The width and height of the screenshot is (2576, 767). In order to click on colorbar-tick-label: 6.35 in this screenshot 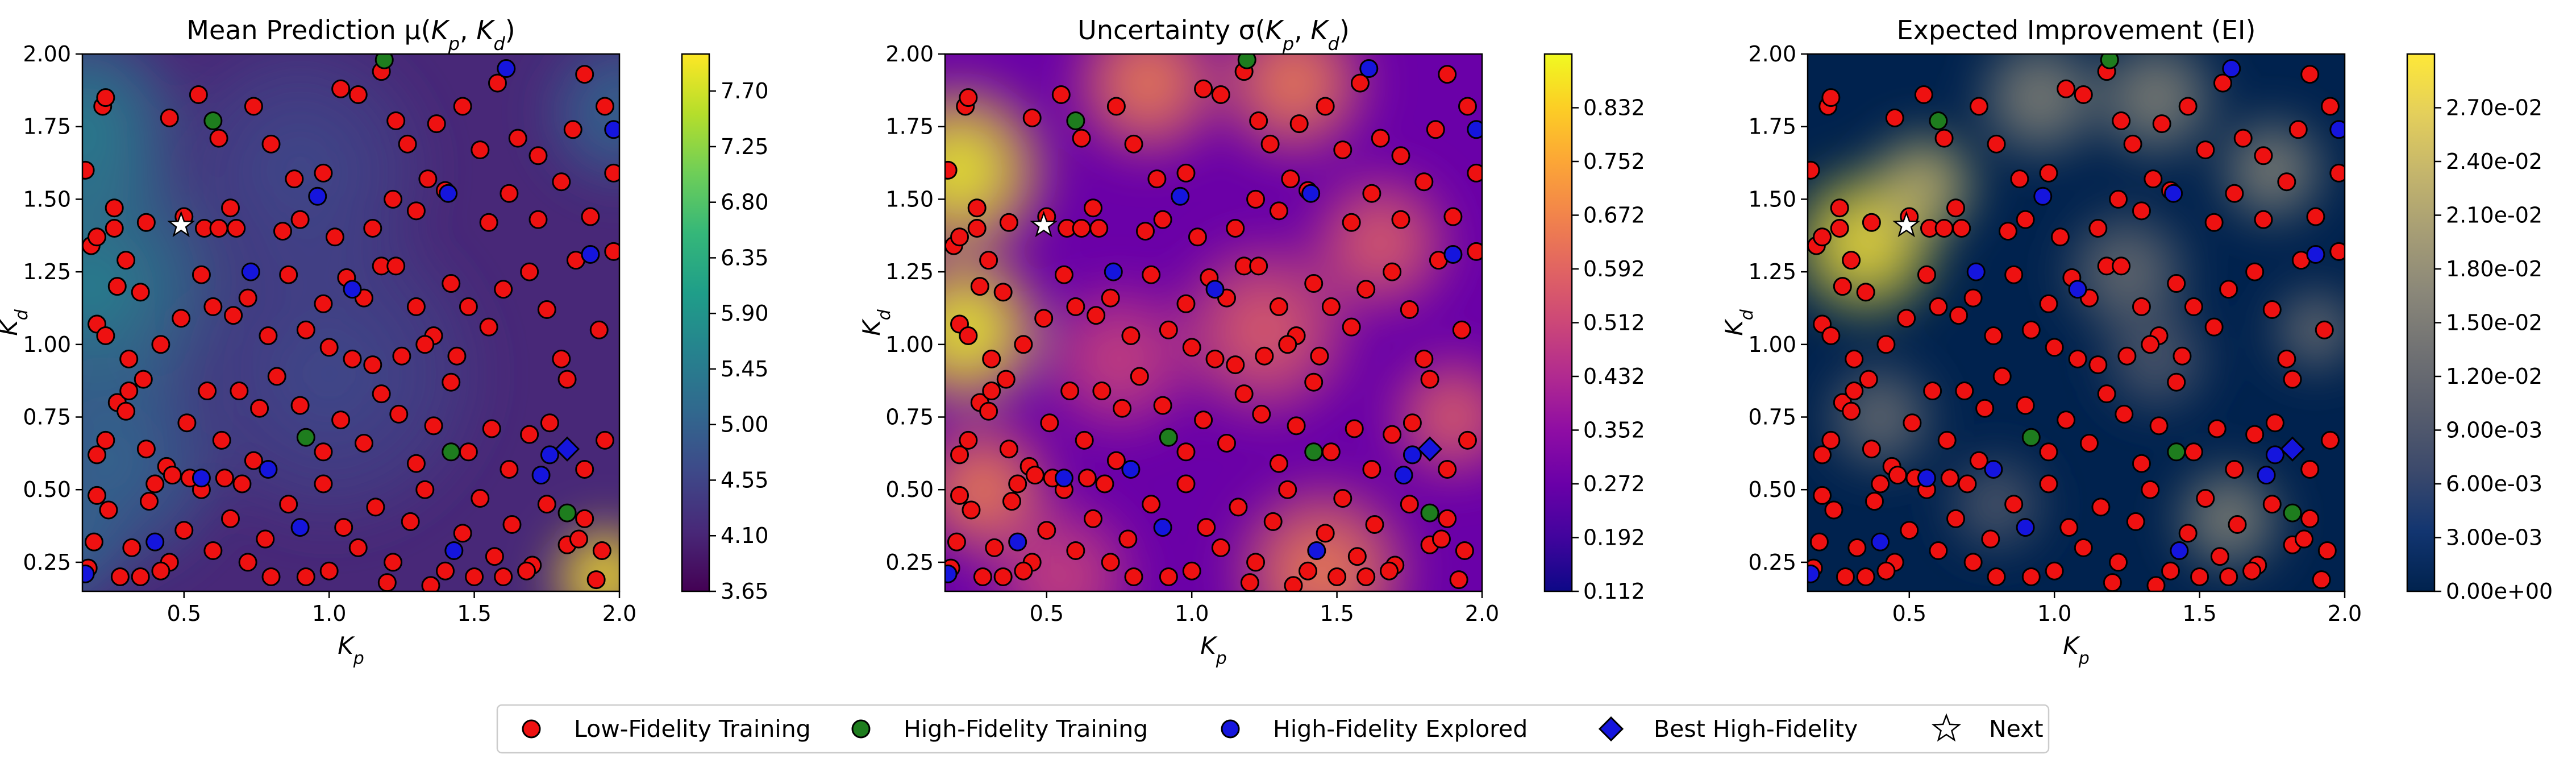, I will do `click(745, 257)`.